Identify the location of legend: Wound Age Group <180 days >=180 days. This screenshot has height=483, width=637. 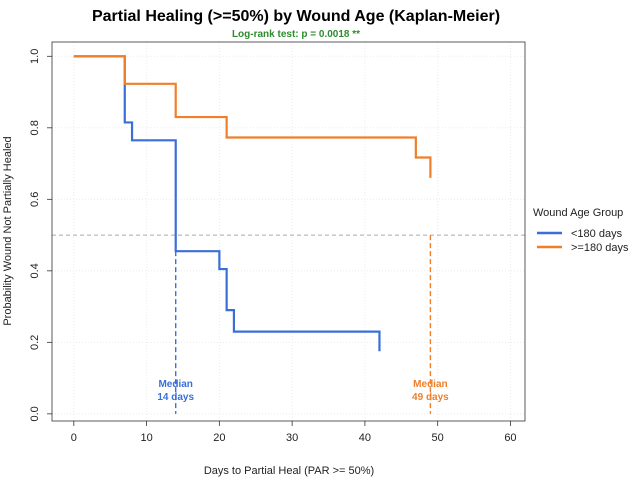
(581, 230).